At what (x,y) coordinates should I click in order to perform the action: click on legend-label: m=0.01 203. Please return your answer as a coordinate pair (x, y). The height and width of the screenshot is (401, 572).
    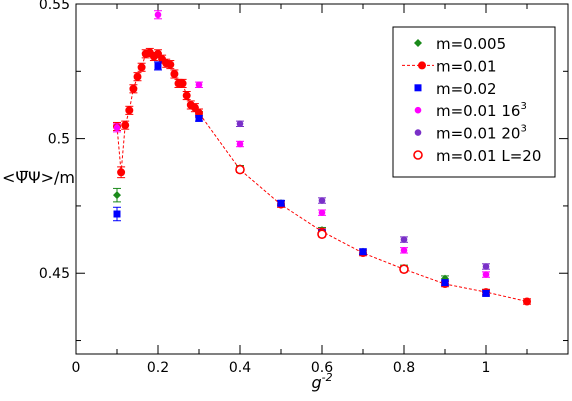
    Looking at the image, I should click on (481, 133).